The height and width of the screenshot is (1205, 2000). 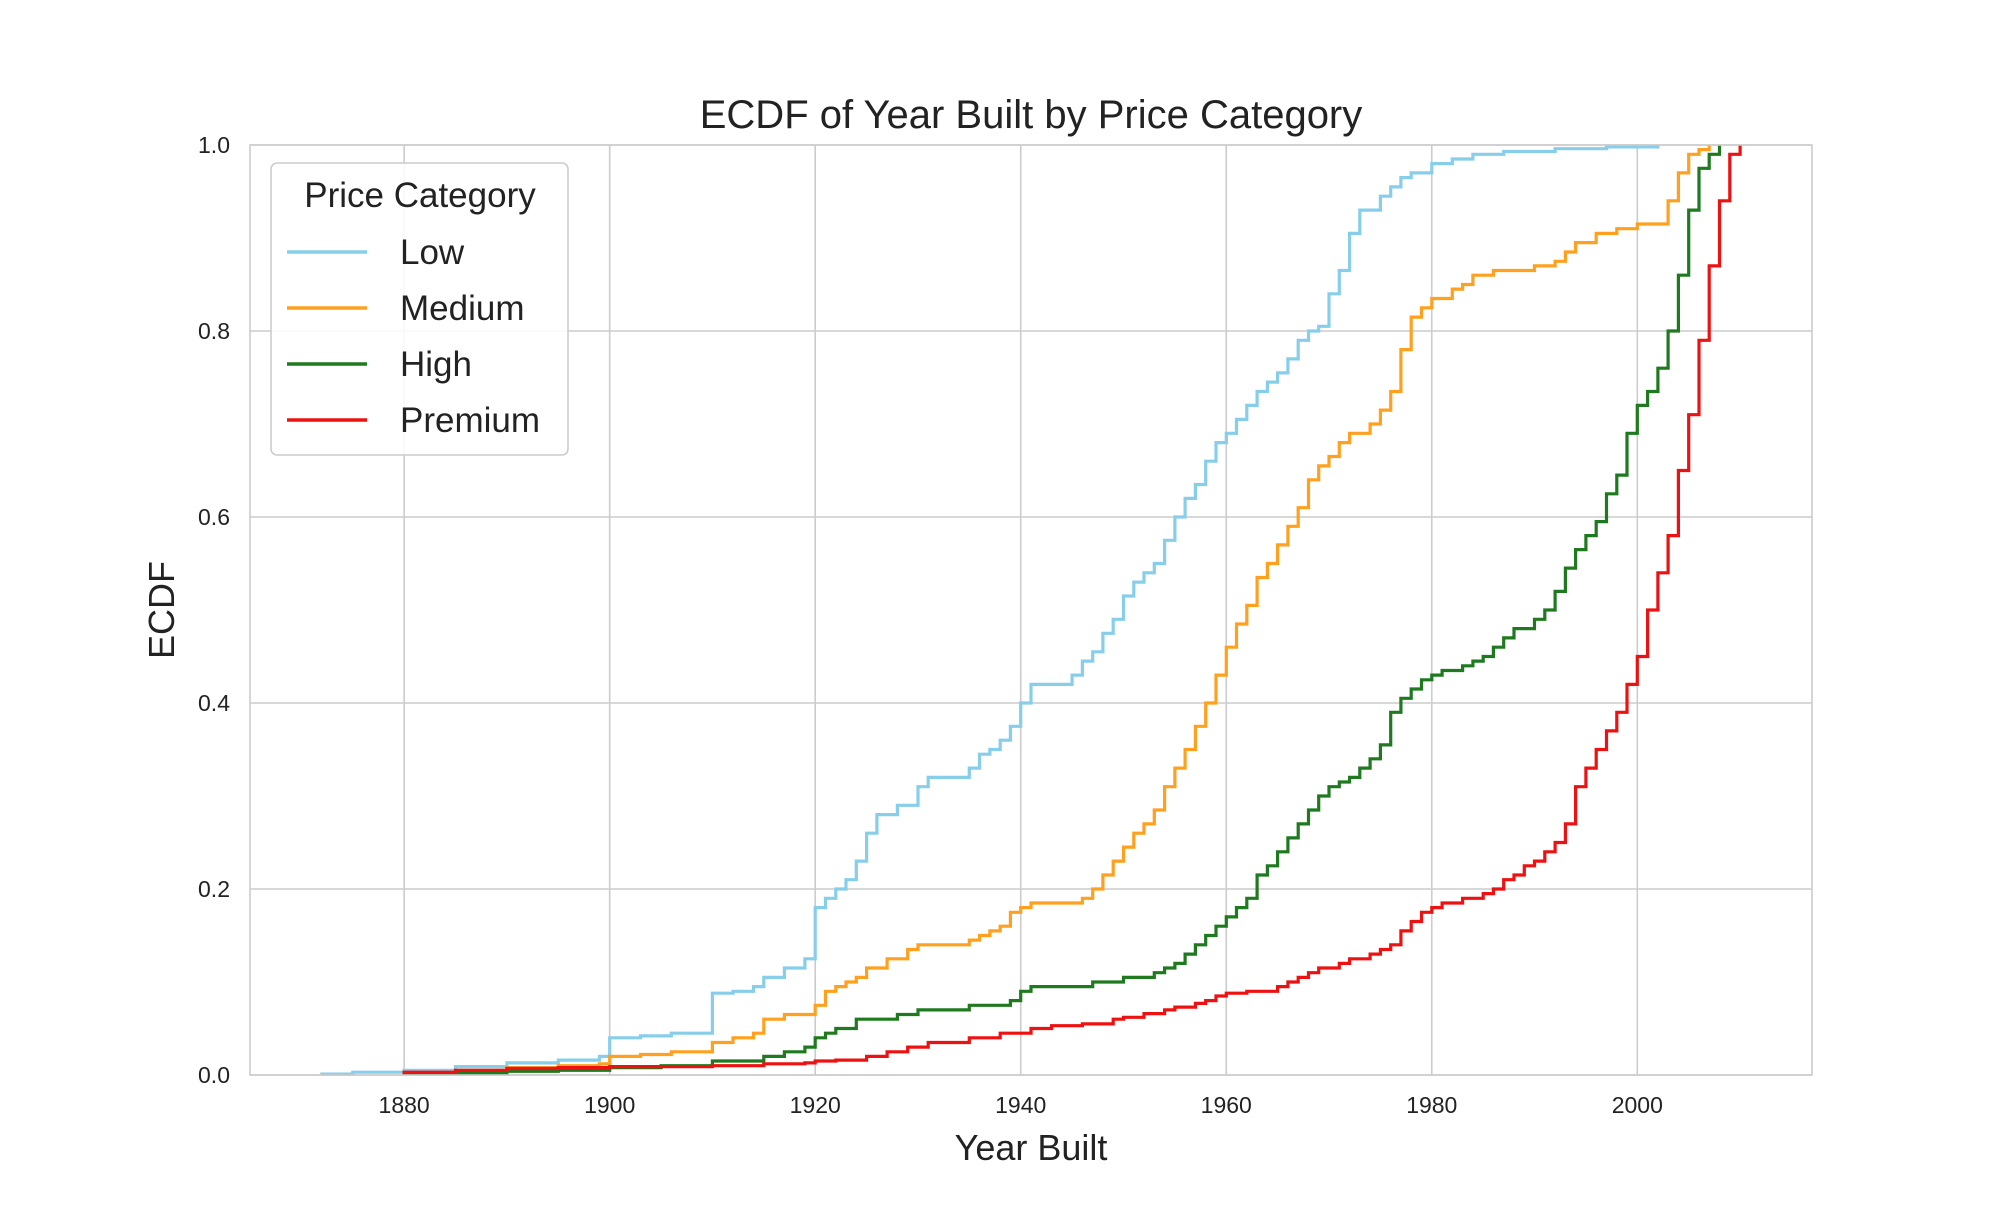 What do you see at coordinates (214, 331) in the screenshot?
I see `y-tick-label: 0.8` at bounding box center [214, 331].